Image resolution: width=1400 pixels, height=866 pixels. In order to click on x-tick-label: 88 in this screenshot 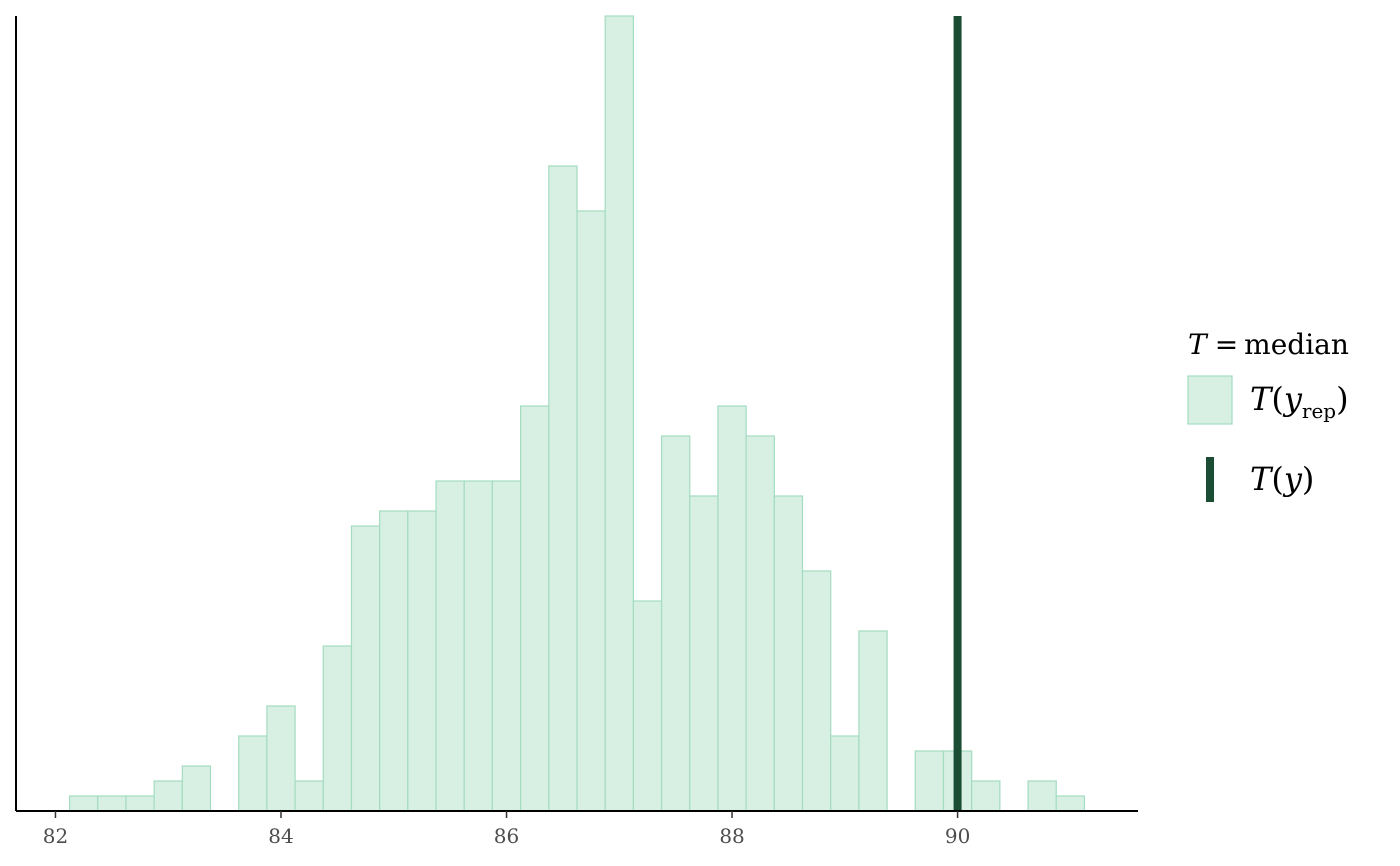, I will do `click(731, 836)`.